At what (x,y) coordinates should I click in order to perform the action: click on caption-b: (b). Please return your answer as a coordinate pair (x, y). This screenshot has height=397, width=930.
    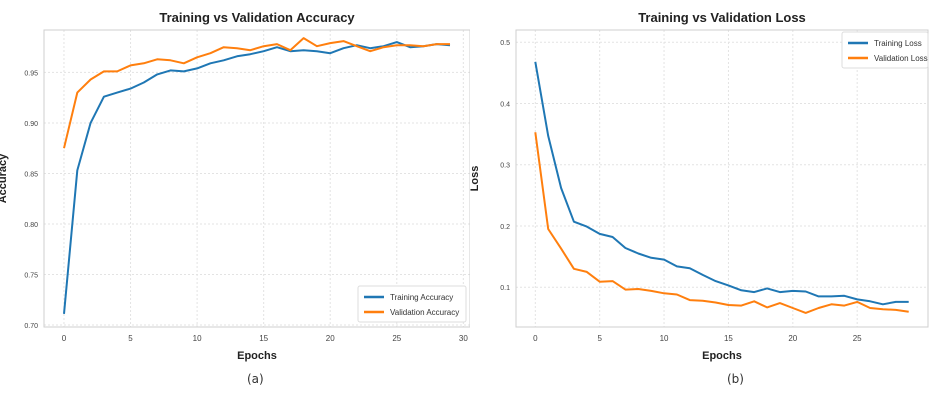
    Looking at the image, I should click on (735, 379).